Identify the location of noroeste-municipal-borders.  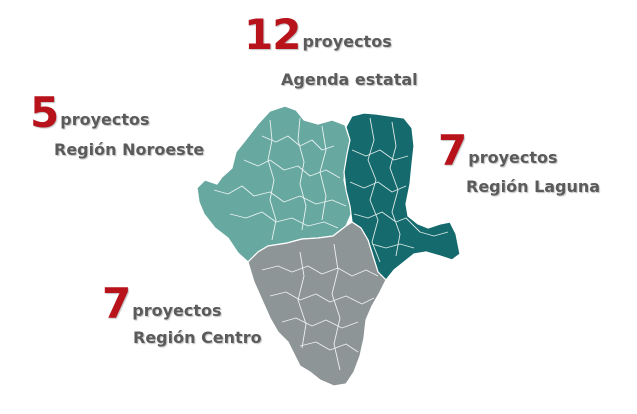
(280, 179).